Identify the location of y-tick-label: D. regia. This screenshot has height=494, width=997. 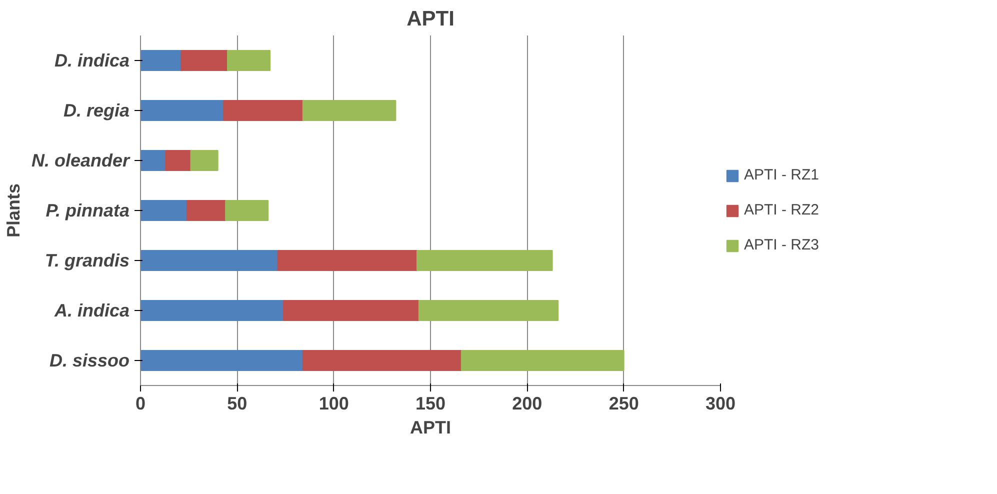
(96, 110).